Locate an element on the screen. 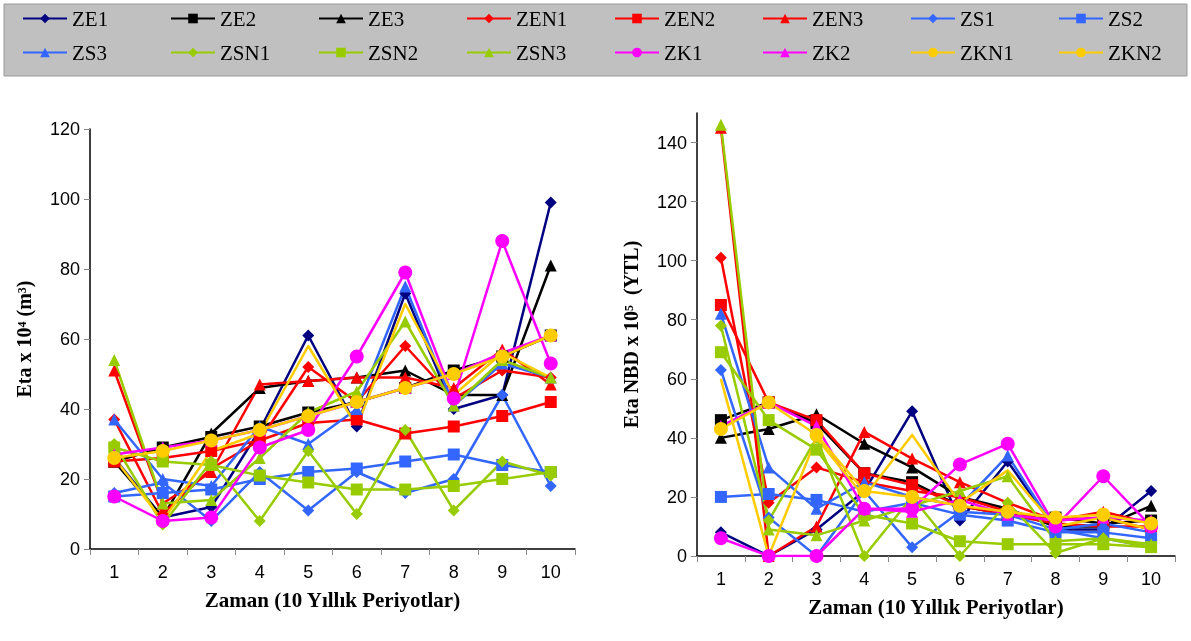 The width and height of the screenshot is (1191, 641). y-axis-title: Eta x 10⁴ (m³) is located at coordinates (24, 339).